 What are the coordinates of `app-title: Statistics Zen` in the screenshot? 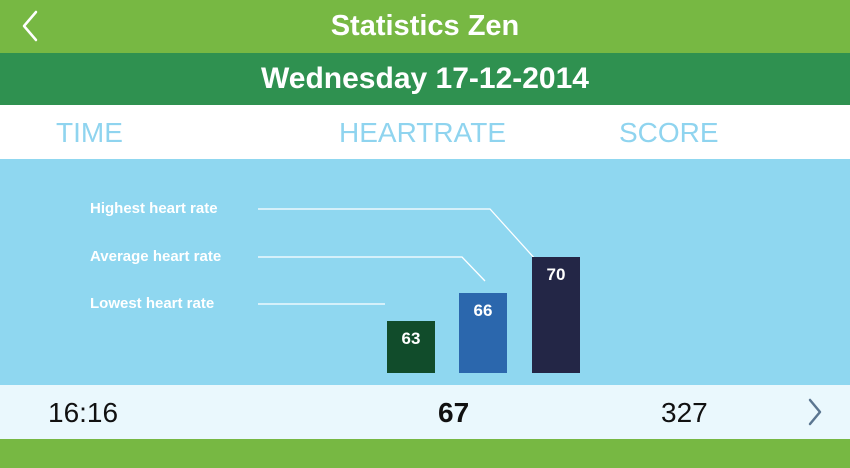 It's located at (425, 26).